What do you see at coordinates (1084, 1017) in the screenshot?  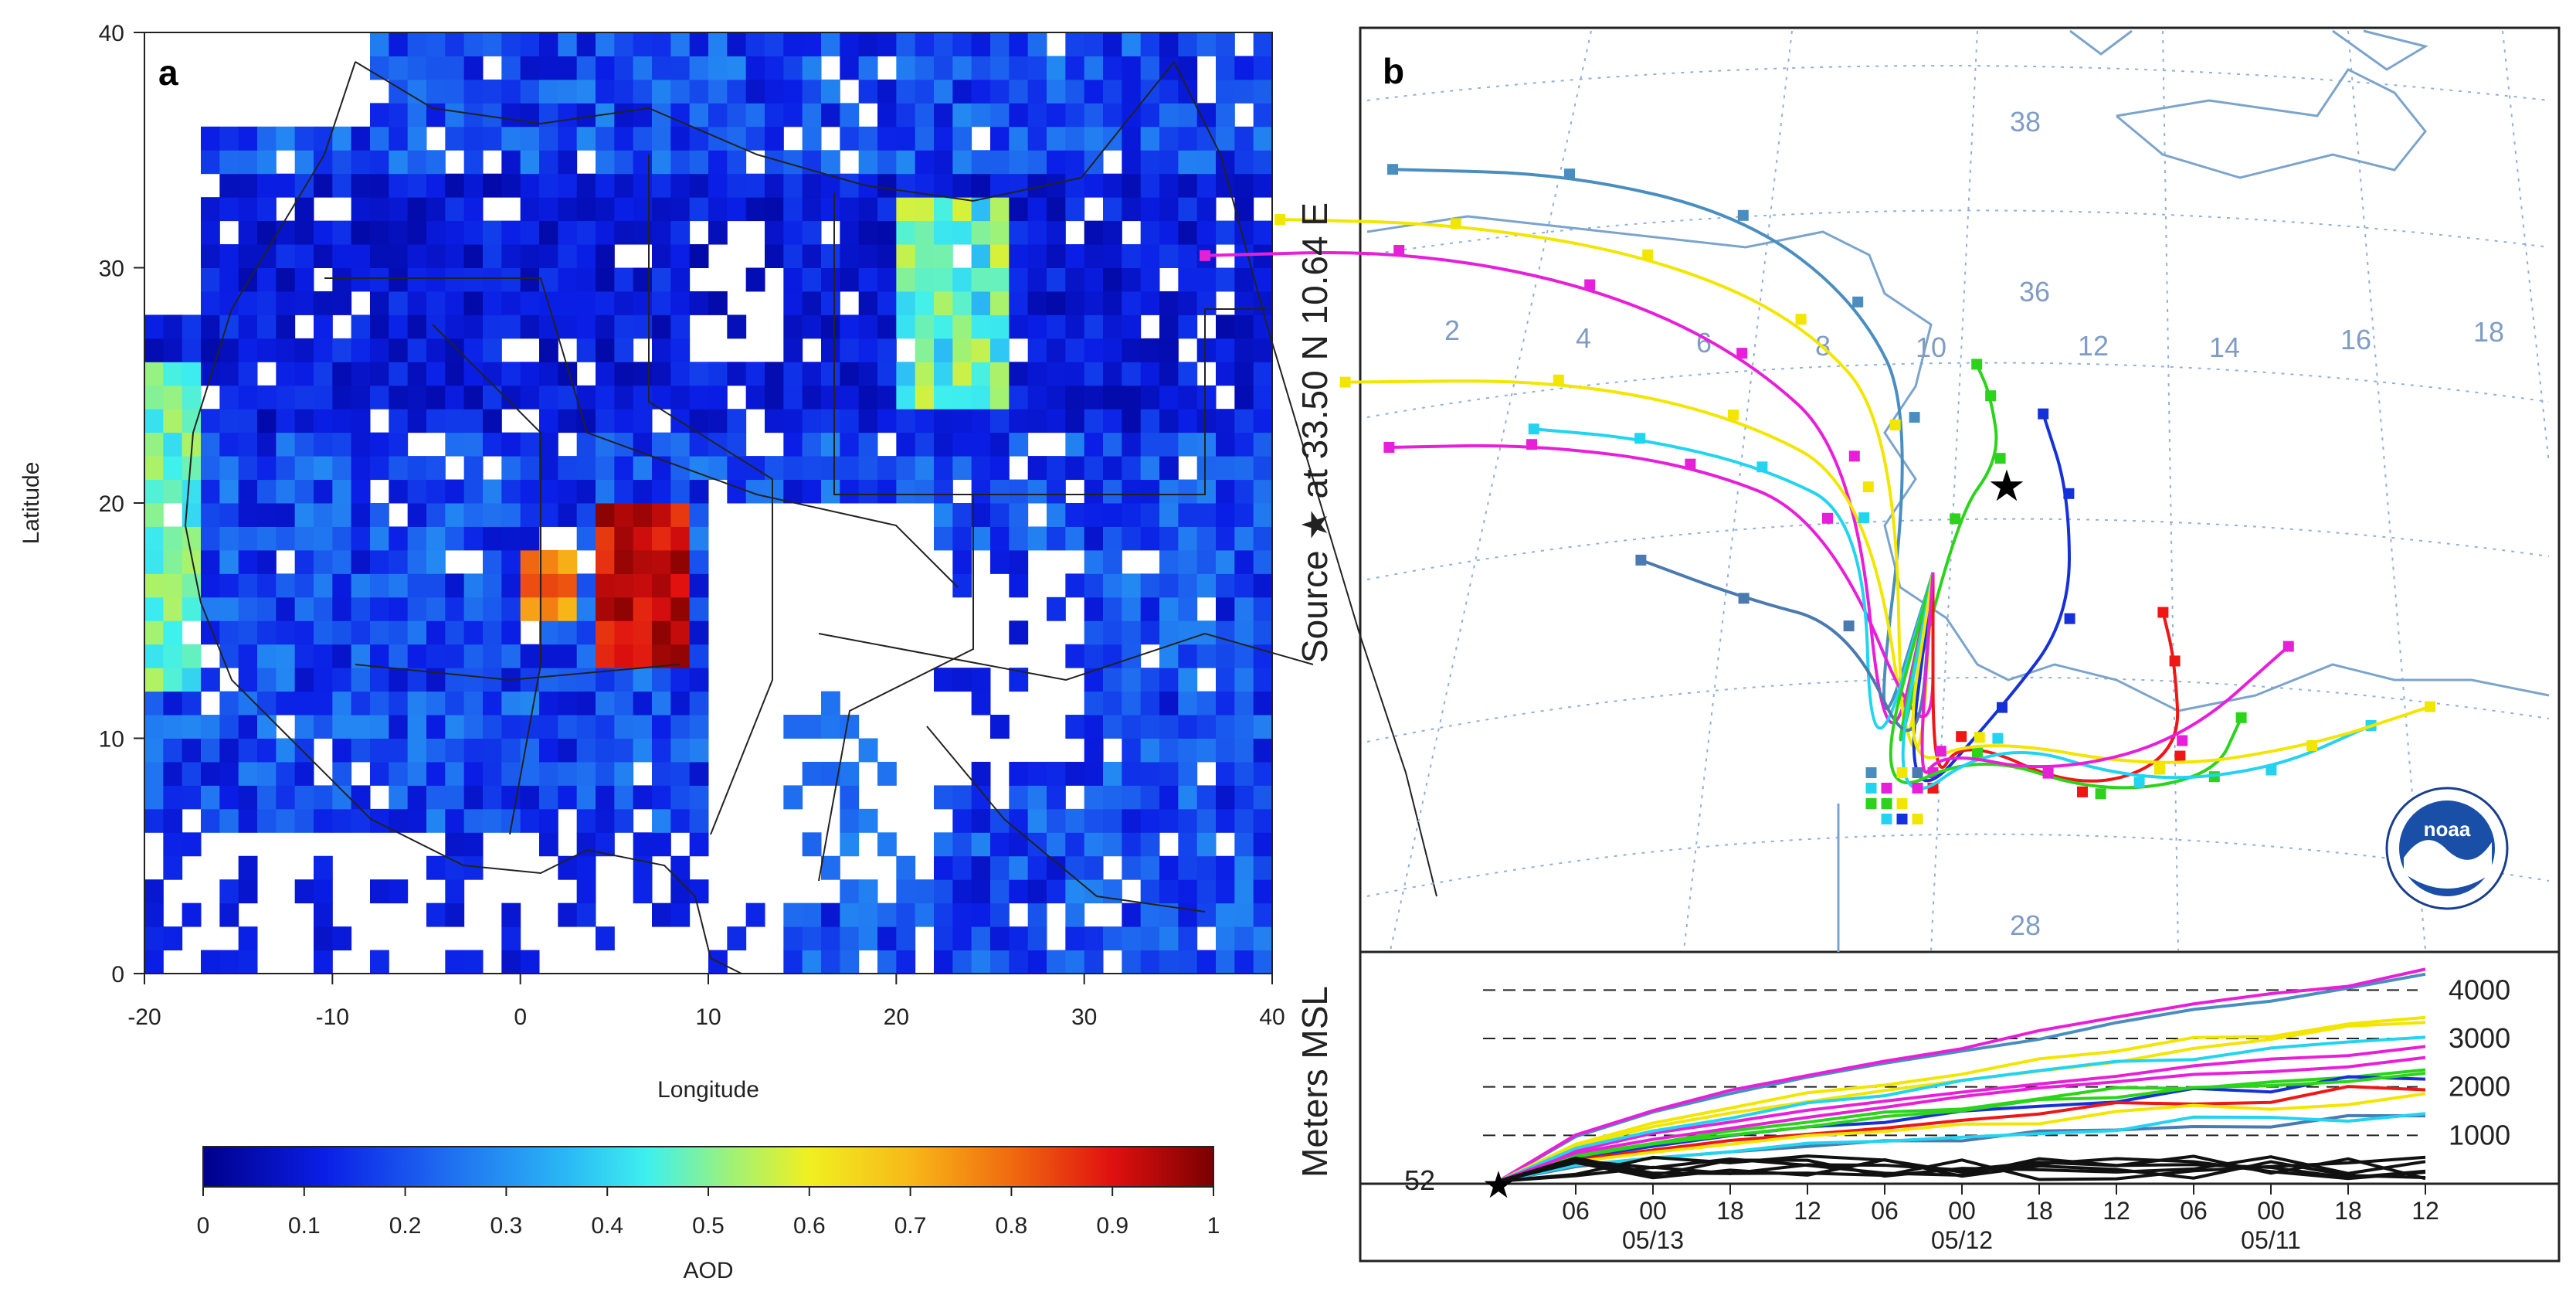 I see `x-tick-label: 30` at bounding box center [1084, 1017].